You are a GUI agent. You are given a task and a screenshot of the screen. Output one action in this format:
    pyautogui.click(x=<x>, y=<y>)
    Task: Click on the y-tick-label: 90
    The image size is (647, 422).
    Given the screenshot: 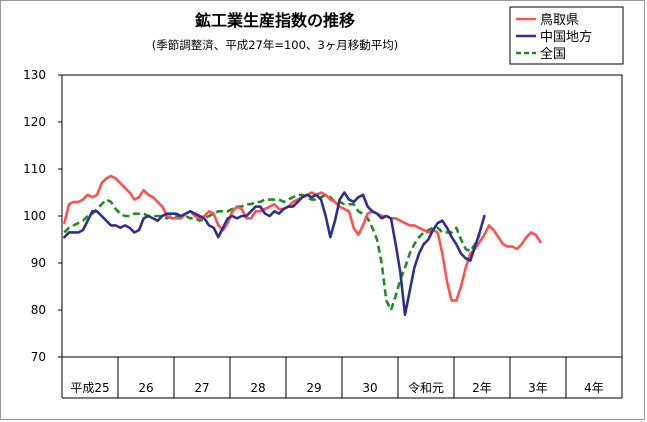 What is the action you would take?
    pyautogui.click(x=38, y=263)
    